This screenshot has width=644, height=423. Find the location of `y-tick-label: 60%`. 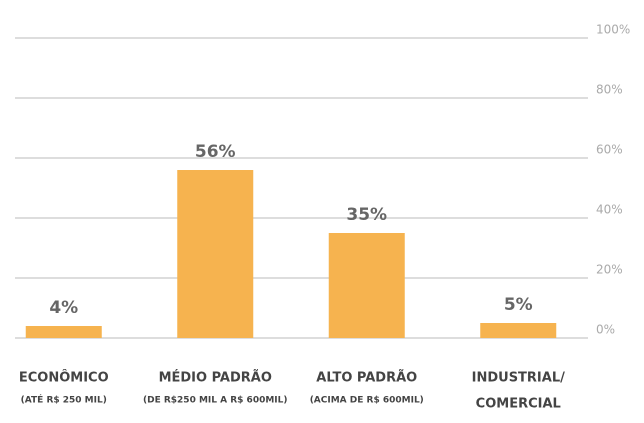

y-tick-label: 60% is located at coordinates (609, 150).